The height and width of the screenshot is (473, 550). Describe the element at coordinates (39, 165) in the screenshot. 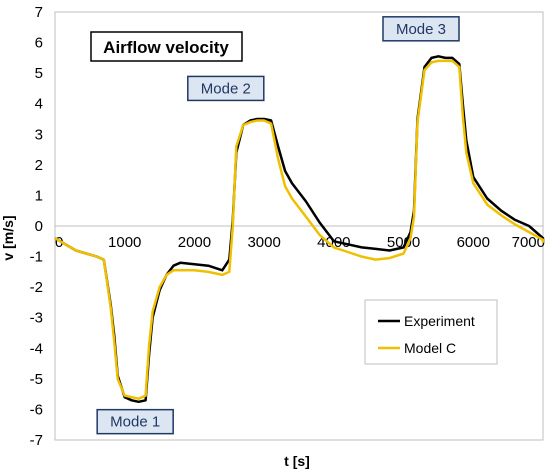

I see `y-tick-label: 2` at that location.